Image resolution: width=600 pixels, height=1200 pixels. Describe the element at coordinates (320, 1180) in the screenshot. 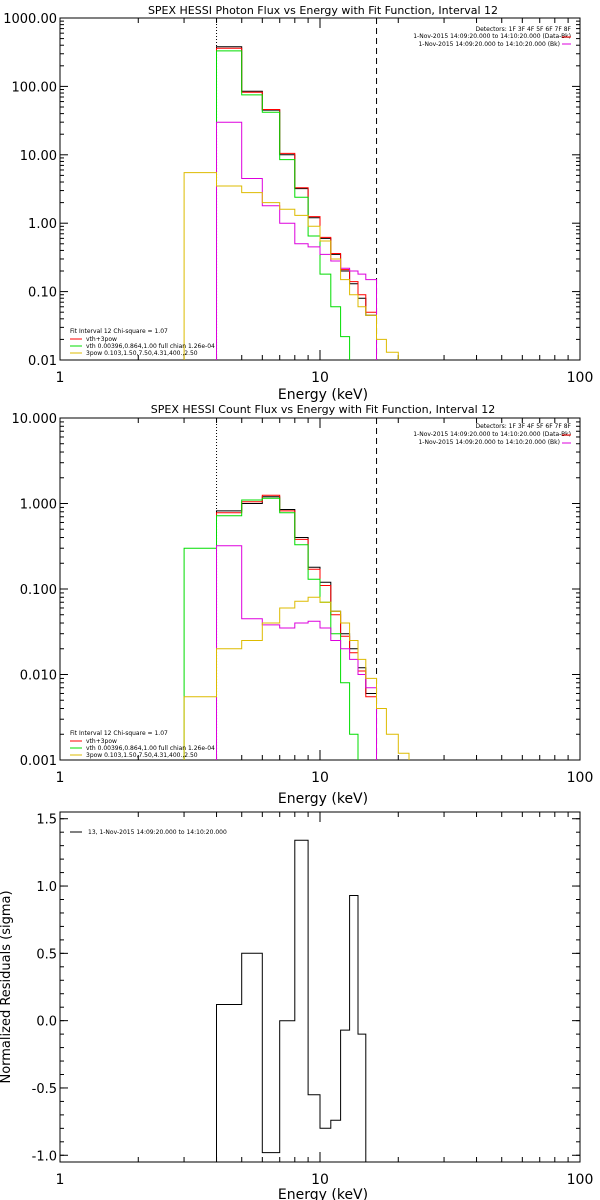

I see `residuals-xtick-label: 10` at that location.